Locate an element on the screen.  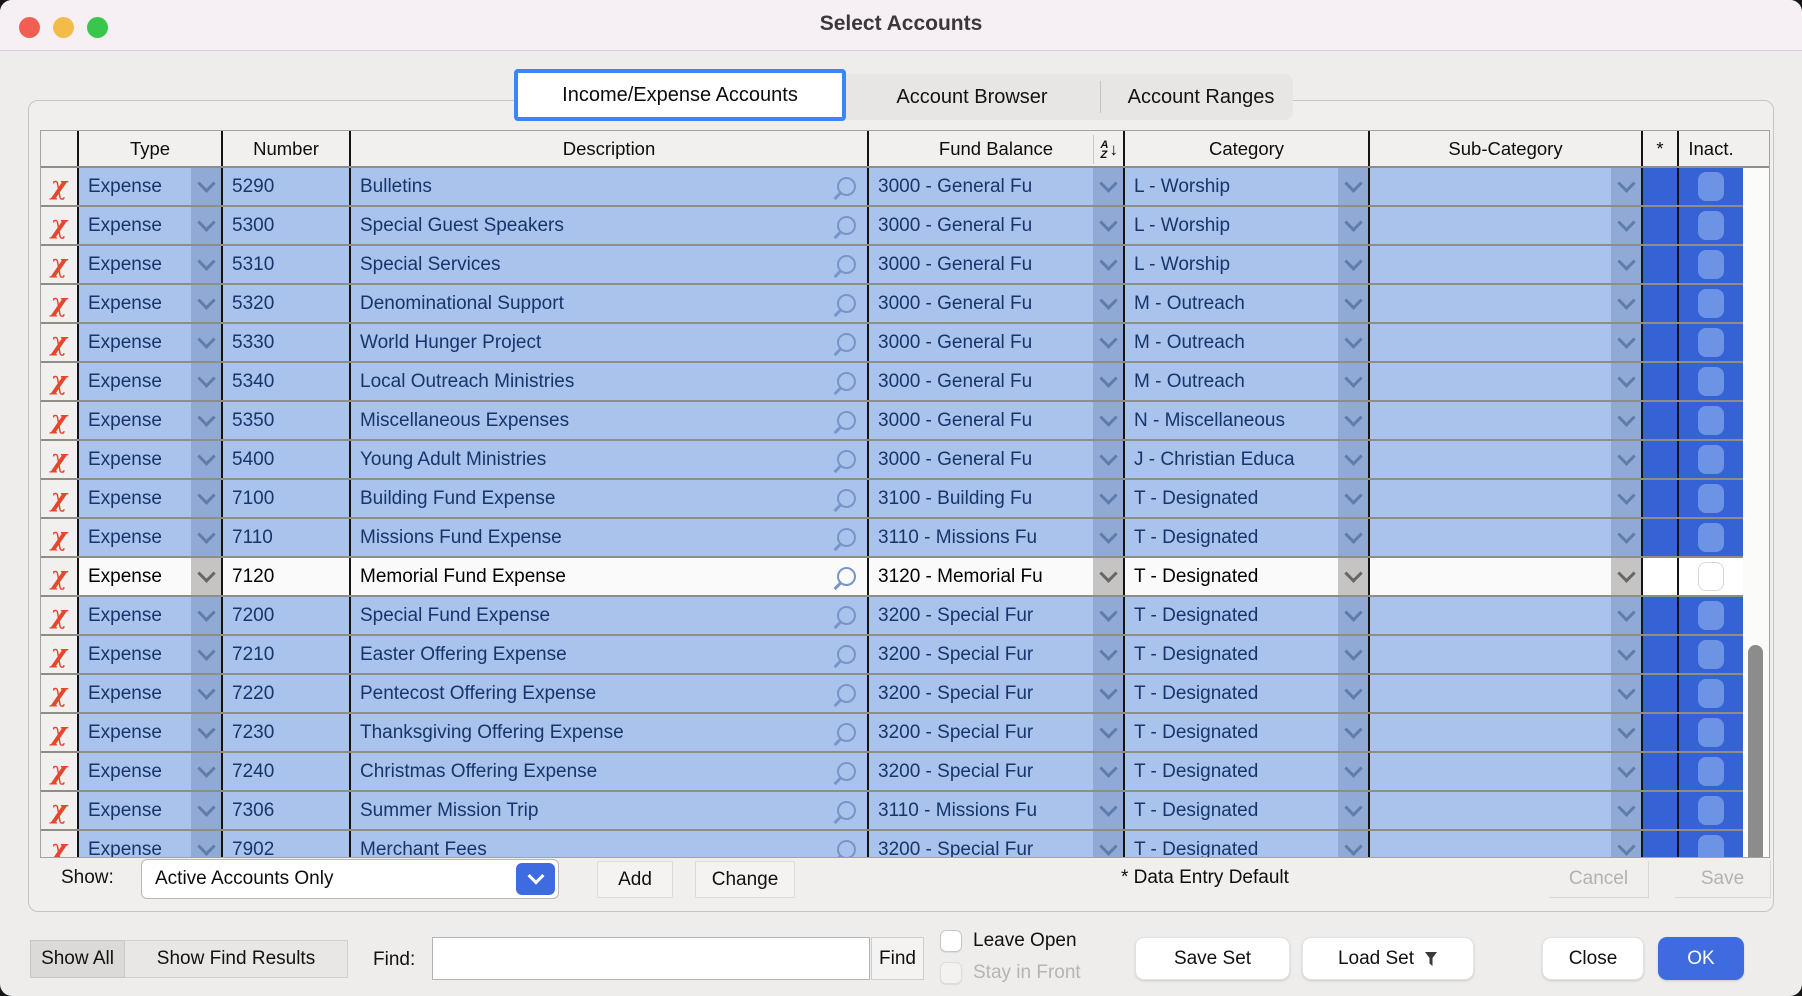
fund-balance-dropdown: 3200 - Special Fur is located at coordinates (996, 693).